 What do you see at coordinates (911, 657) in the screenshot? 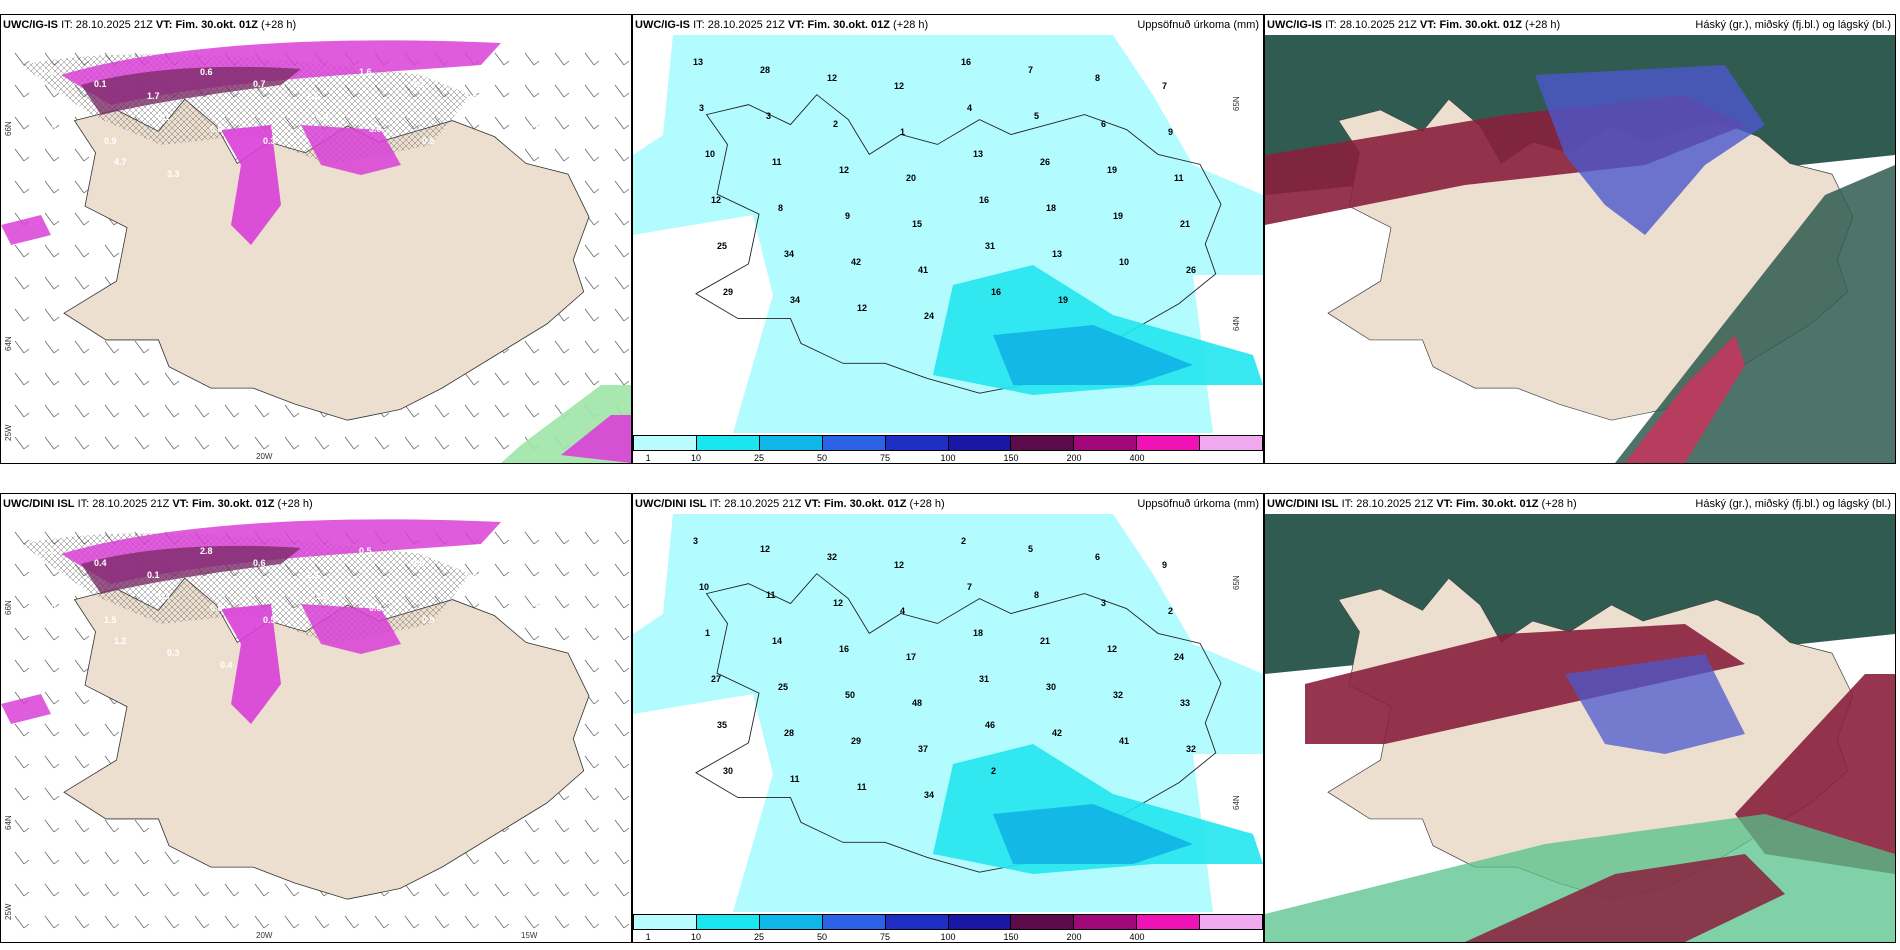
I see `precip-value: 17` at bounding box center [911, 657].